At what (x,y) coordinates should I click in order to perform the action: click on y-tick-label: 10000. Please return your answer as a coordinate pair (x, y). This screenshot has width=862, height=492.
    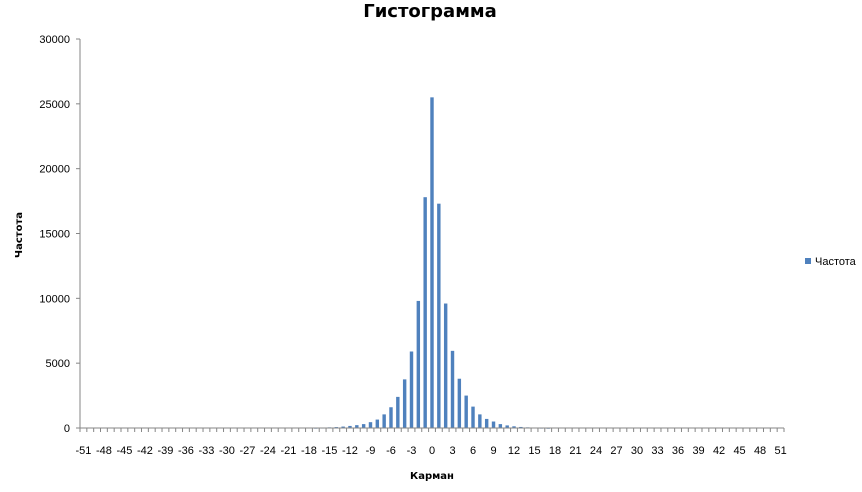
    Looking at the image, I should click on (54, 299).